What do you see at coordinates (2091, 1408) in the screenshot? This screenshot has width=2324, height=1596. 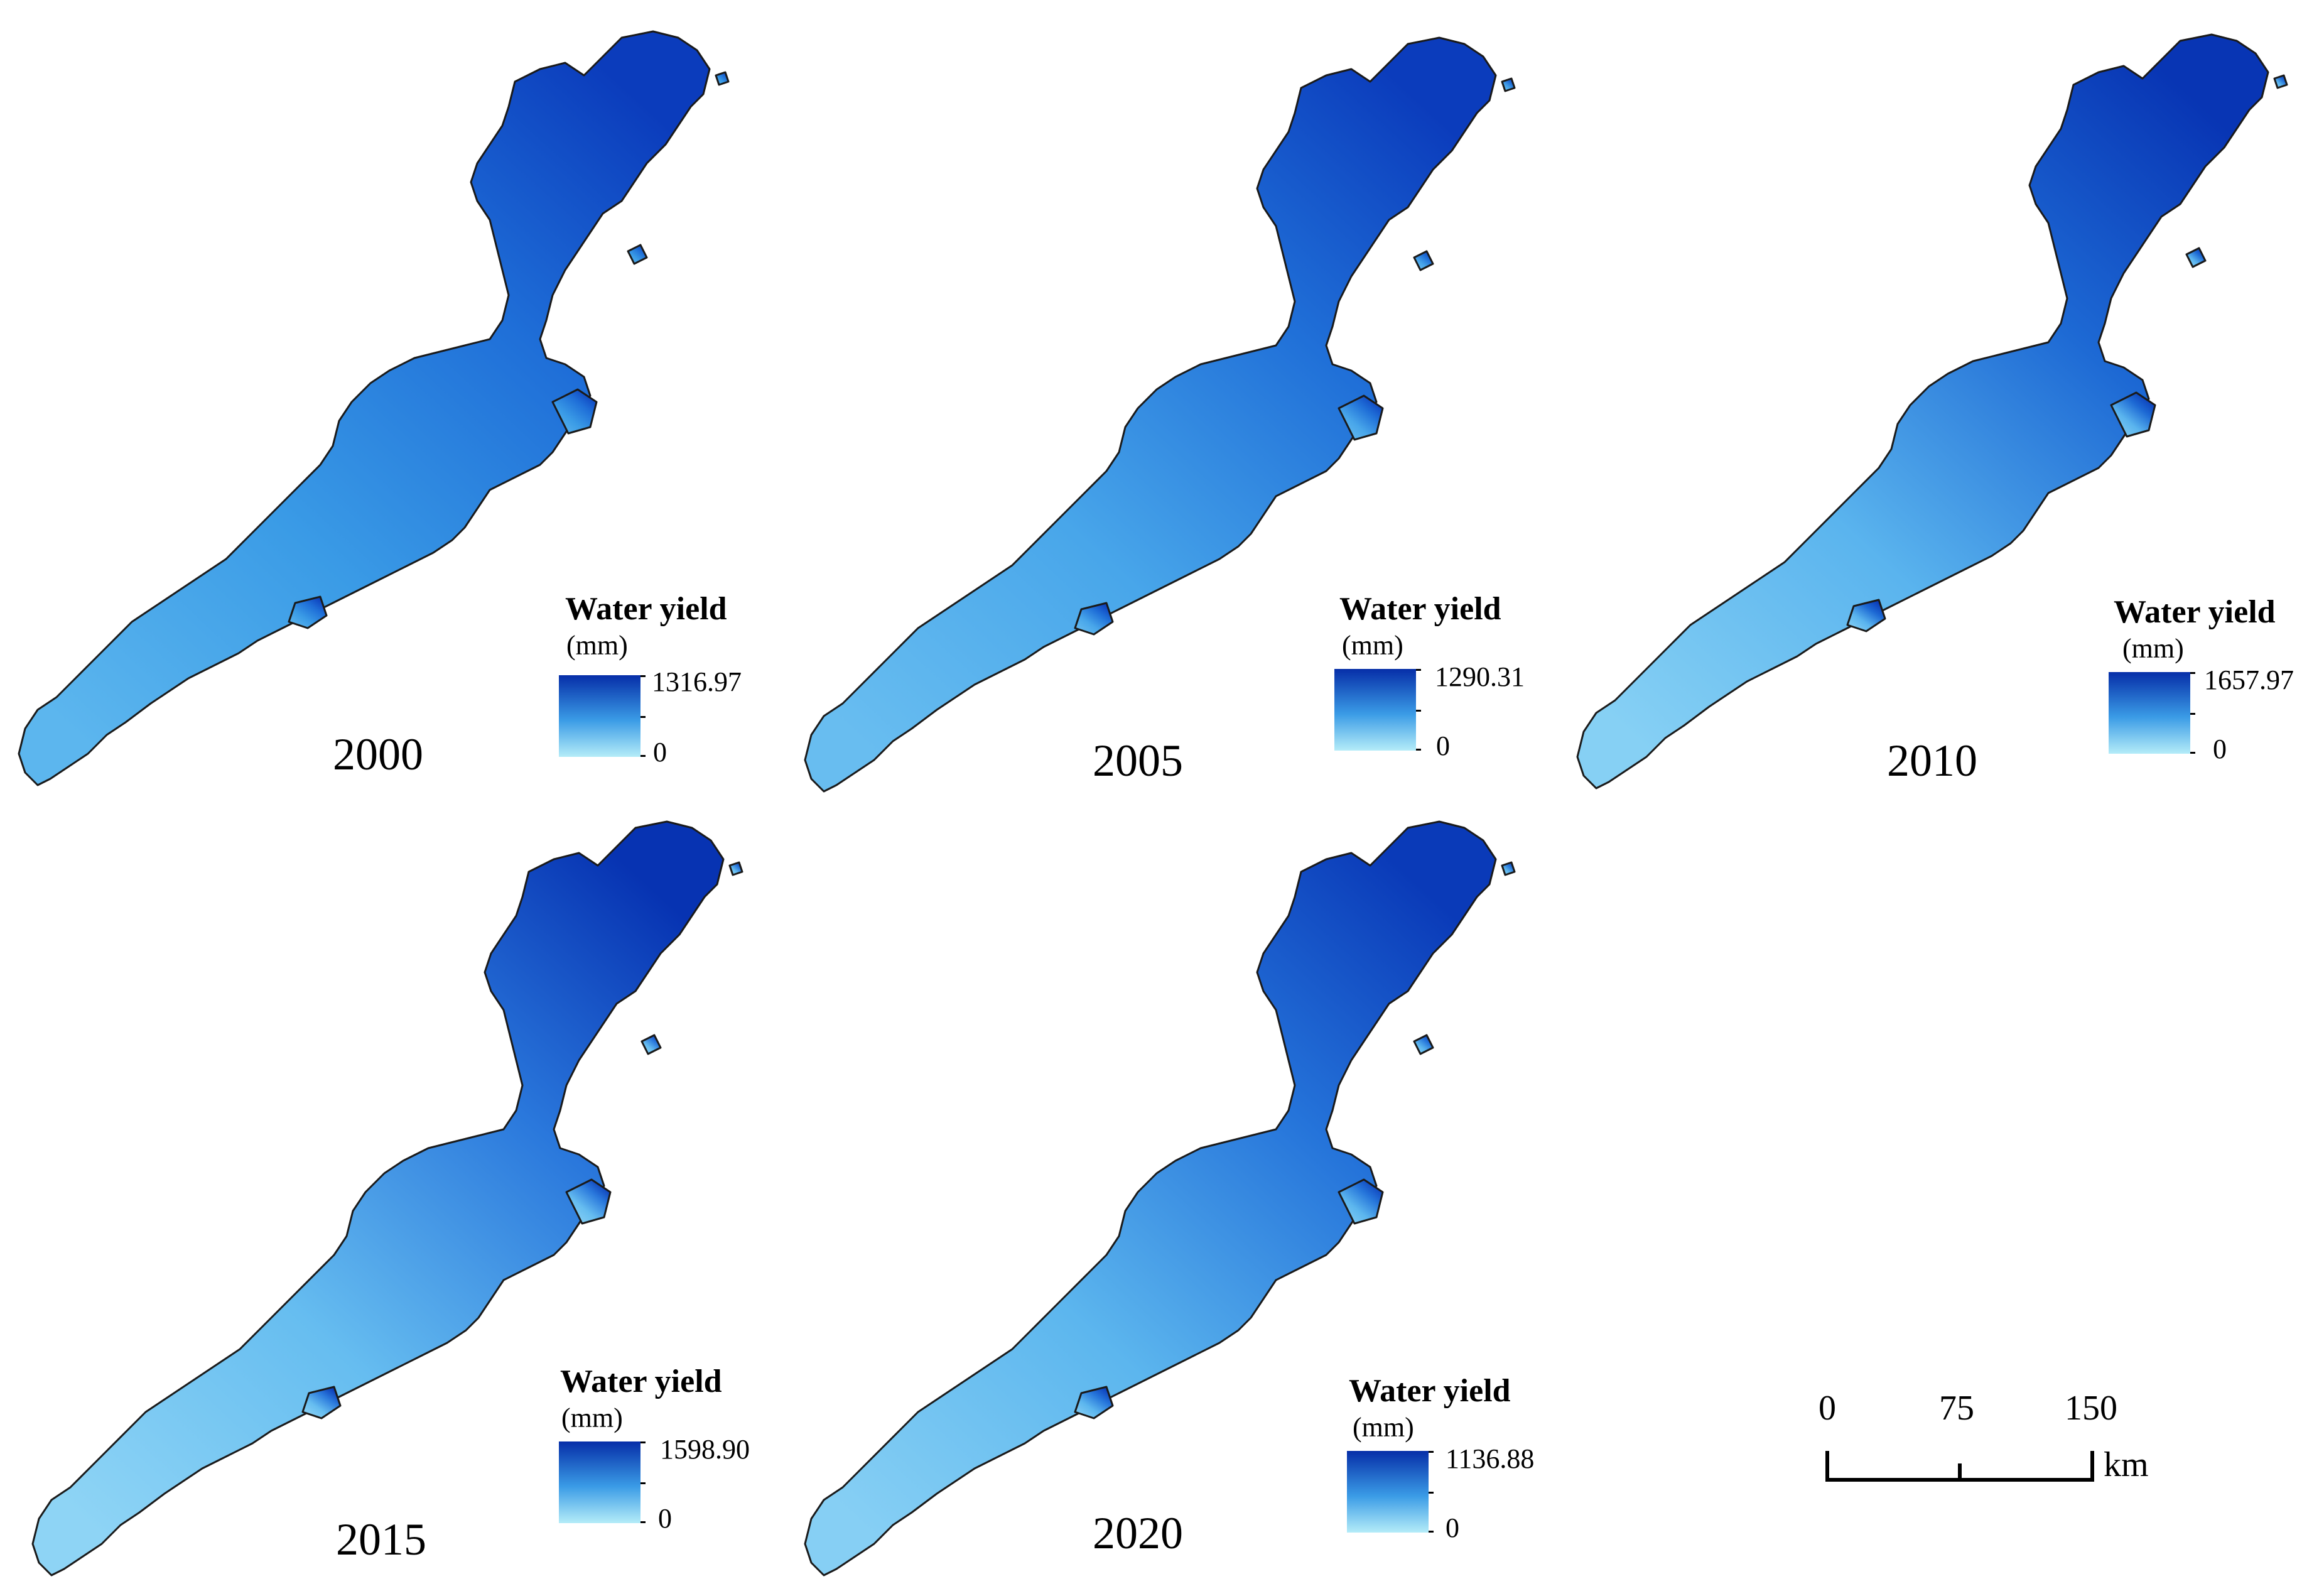 I see `scale-label-150: 150` at bounding box center [2091, 1408].